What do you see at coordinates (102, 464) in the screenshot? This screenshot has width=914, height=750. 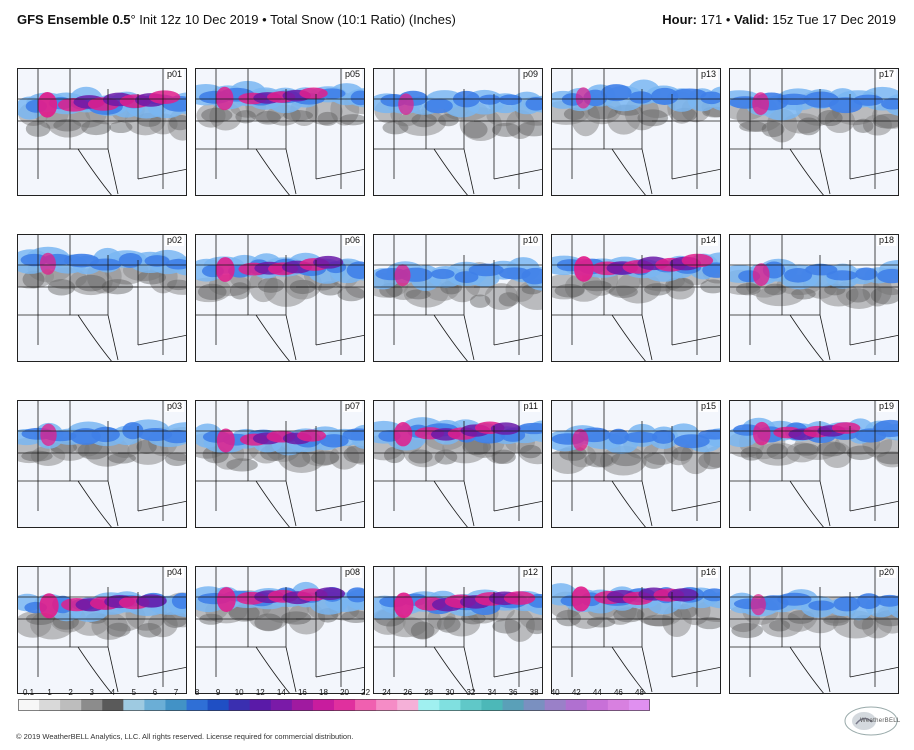 I see `ensemble-member-panel: p03` at bounding box center [102, 464].